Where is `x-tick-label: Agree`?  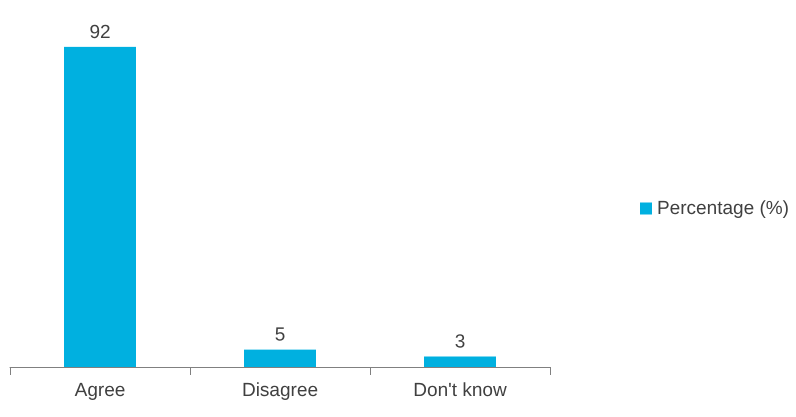
x-tick-label: Agree is located at coordinates (100, 390).